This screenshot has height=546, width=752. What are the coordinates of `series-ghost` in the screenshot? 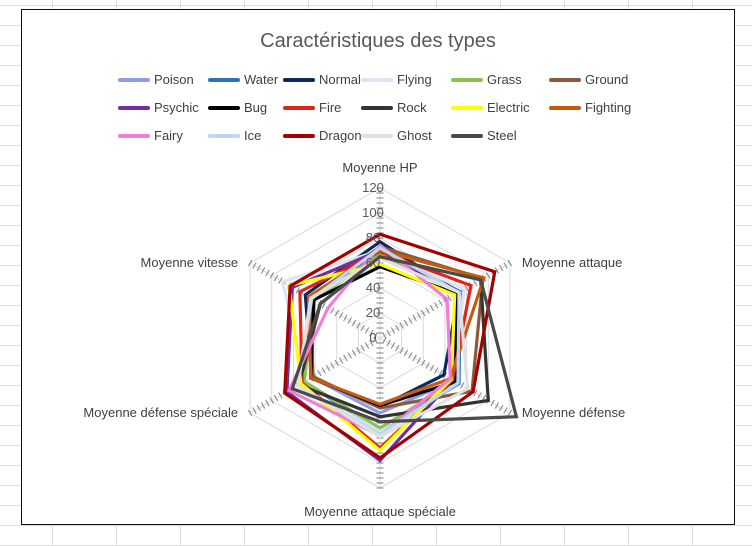 It's located at (382, 347).